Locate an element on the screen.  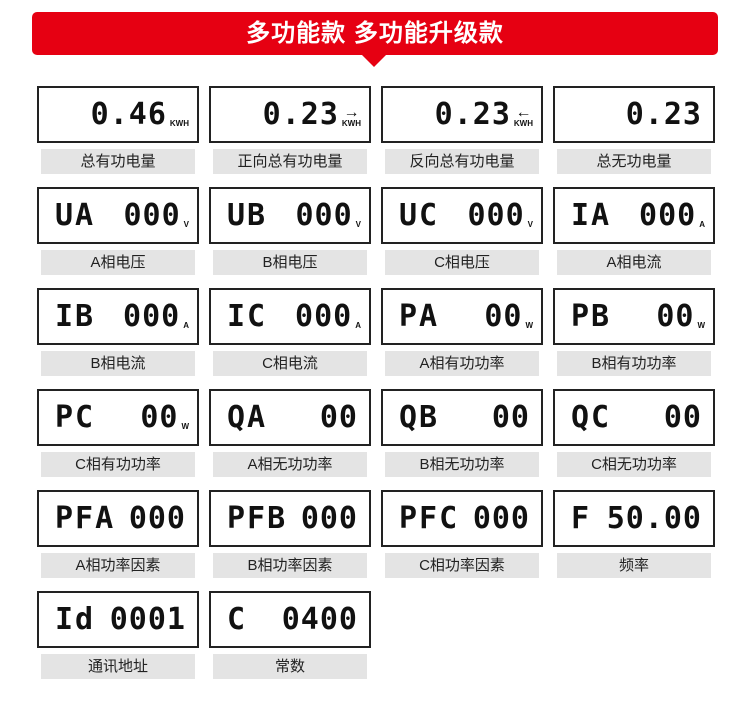
lcd-display: QB 00 is located at coordinates (462, 417).